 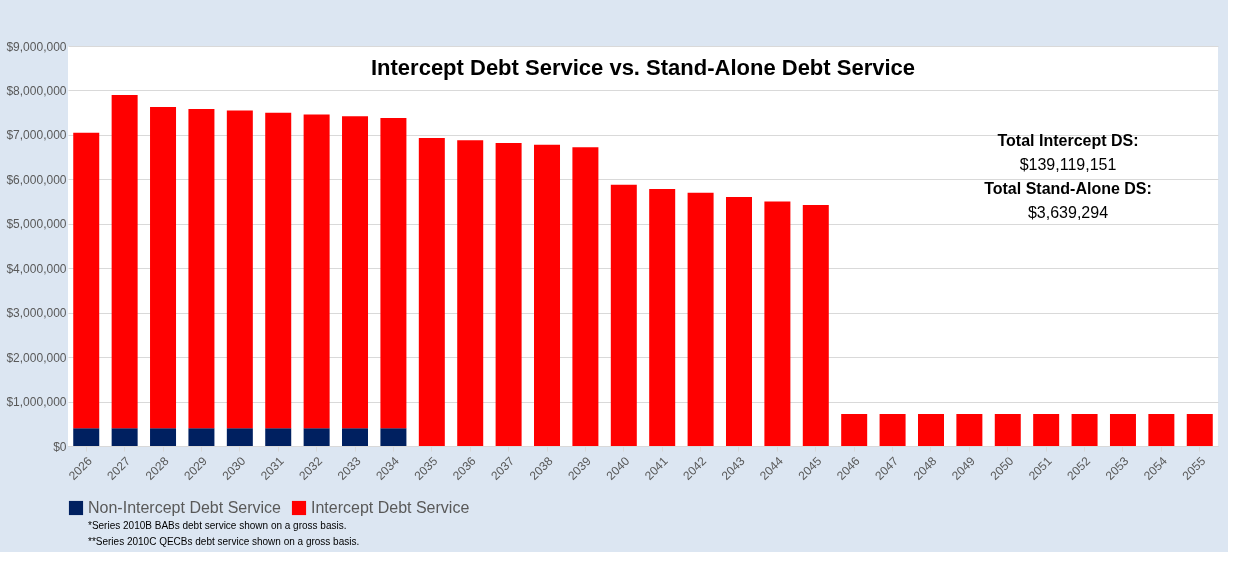 I want to click on annotation: $139,119,151, so click(x=1068, y=164).